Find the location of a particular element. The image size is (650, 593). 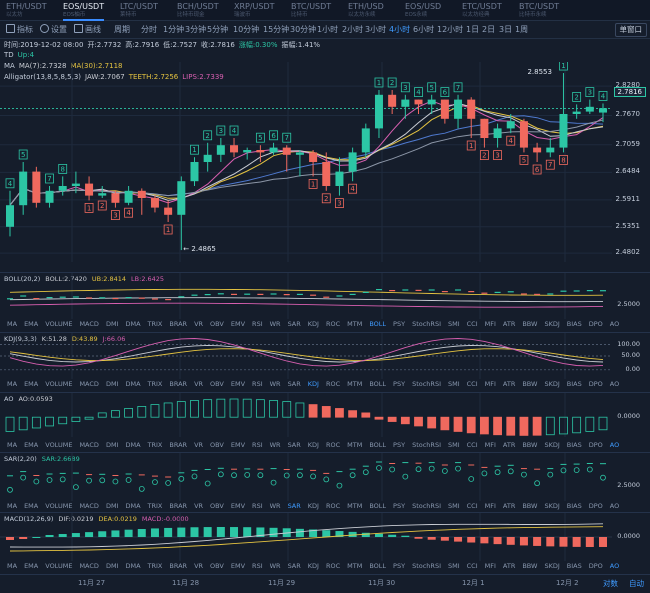

tab-etc-usdt-8: ETC/USDT 以太坊经典 is located at coordinates (482, 10).